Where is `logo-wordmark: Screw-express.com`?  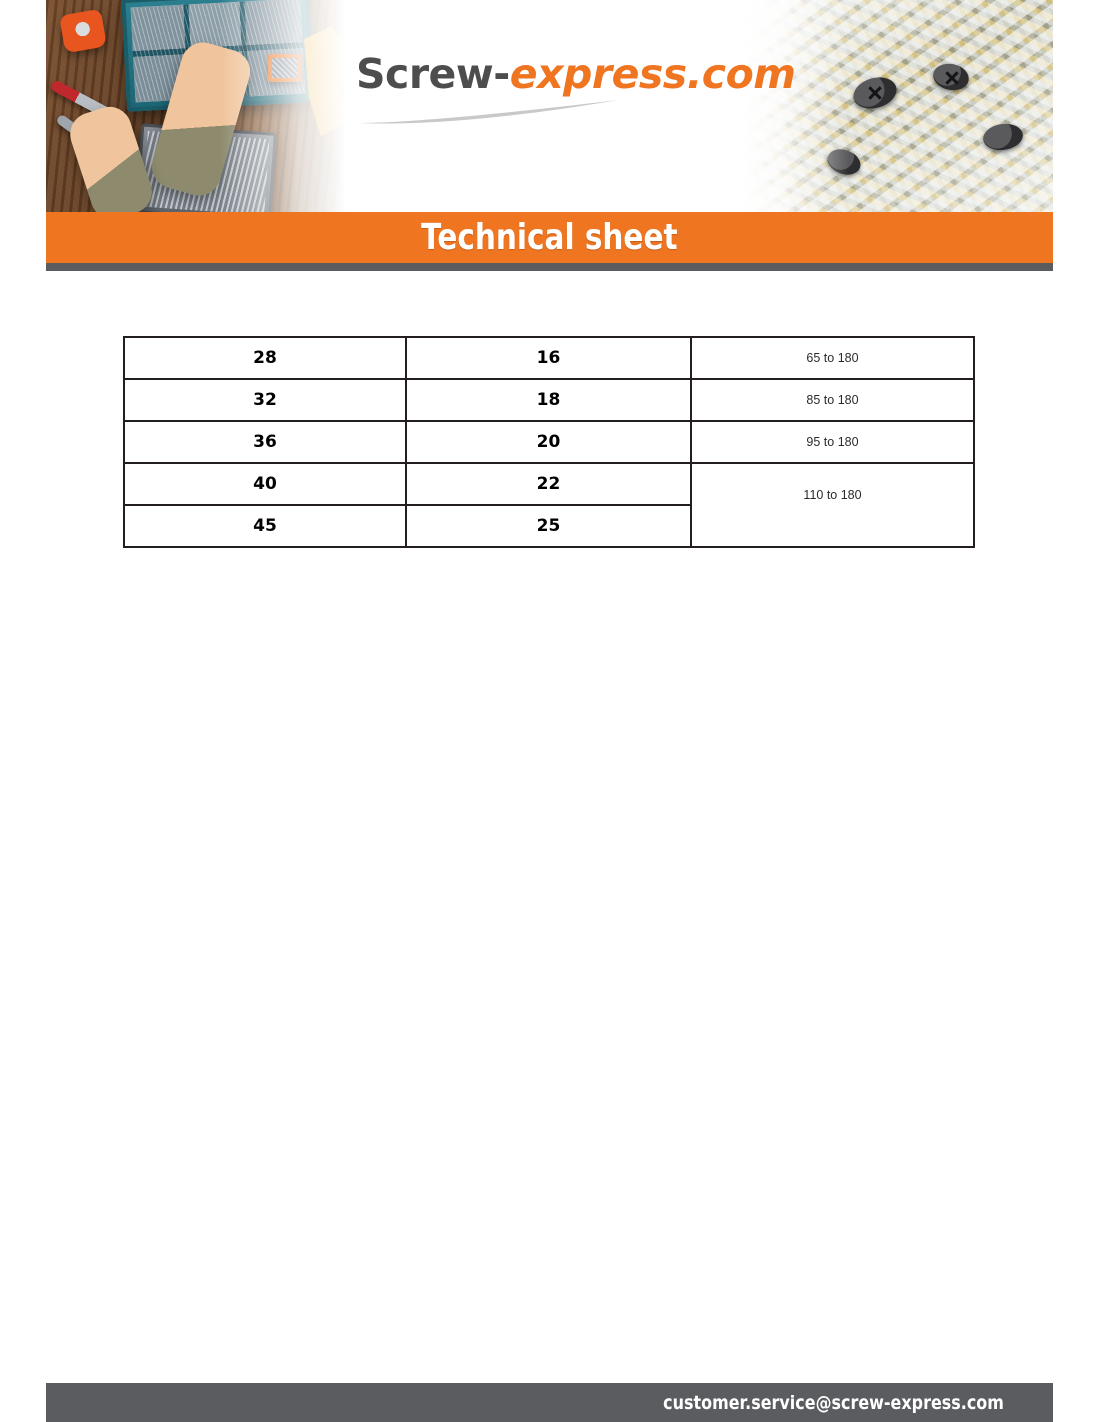 logo-wordmark: Screw-express.com is located at coordinates (576, 74).